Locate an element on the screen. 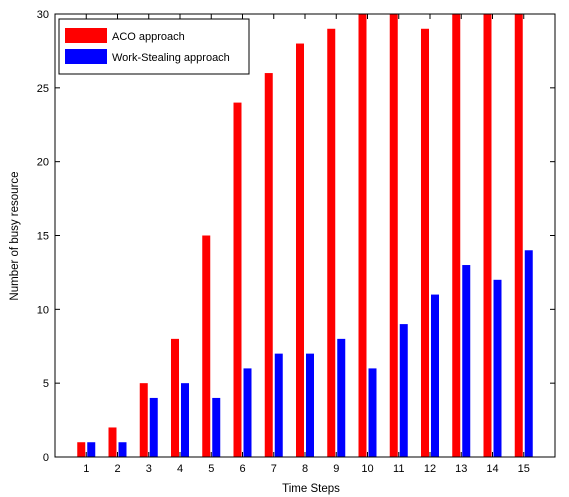 The image size is (569, 497). y-tick-label: 10 is located at coordinates (43, 310).